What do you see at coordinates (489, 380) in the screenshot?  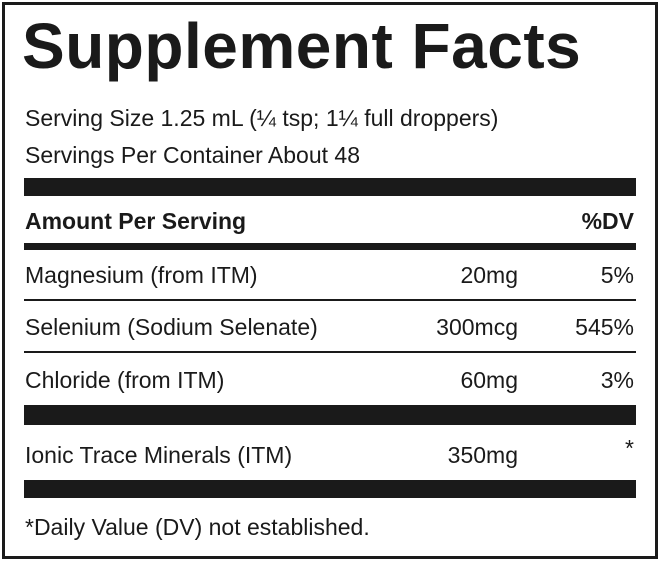 I see `row-amount: 60mg` at bounding box center [489, 380].